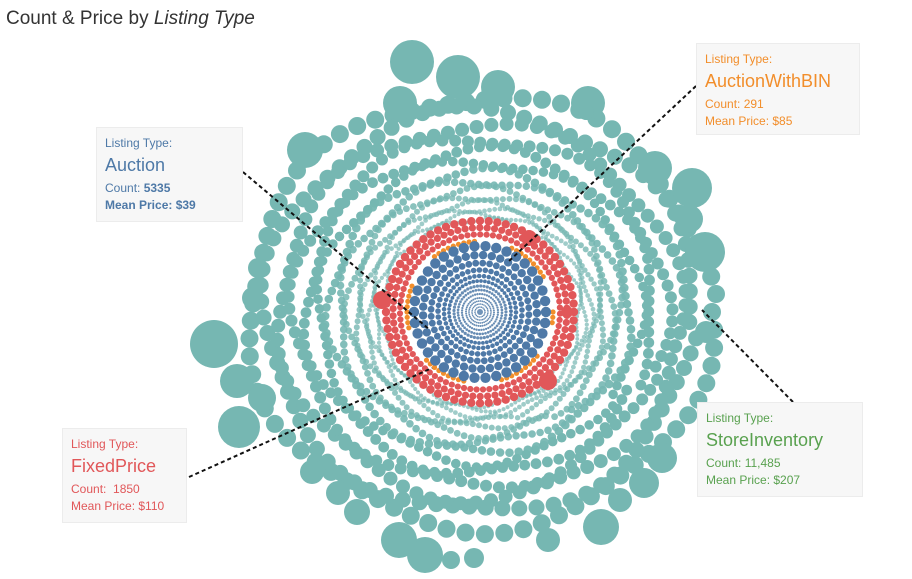  What do you see at coordinates (778, 463) in the screenshot?
I see `annotation-count: Count: 11,485` at bounding box center [778, 463].